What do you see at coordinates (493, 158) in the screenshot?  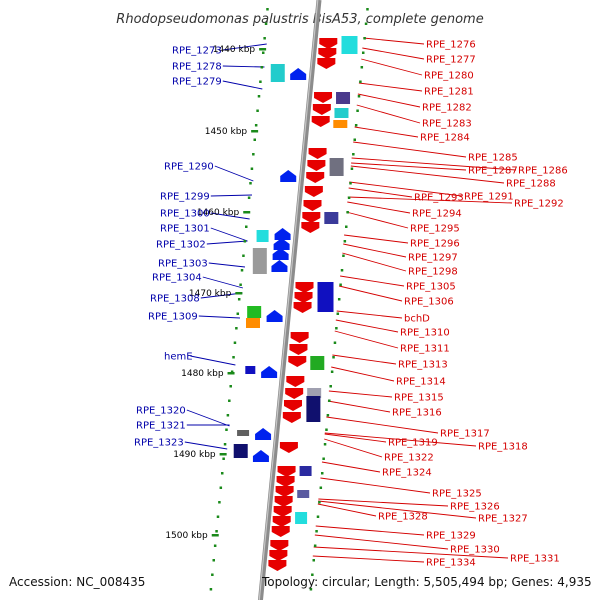 I see `gene-label-rpe-1285: RPE_1285` at bounding box center [493, 158].